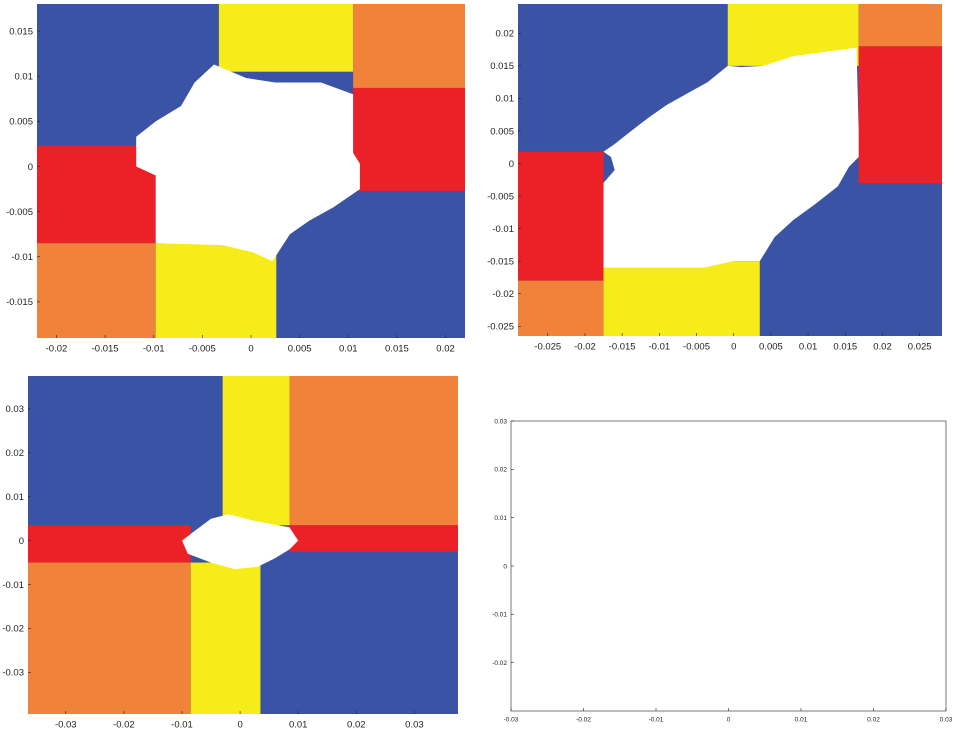  I want to click on y-tick-label: -0.03, so click(13, 673).